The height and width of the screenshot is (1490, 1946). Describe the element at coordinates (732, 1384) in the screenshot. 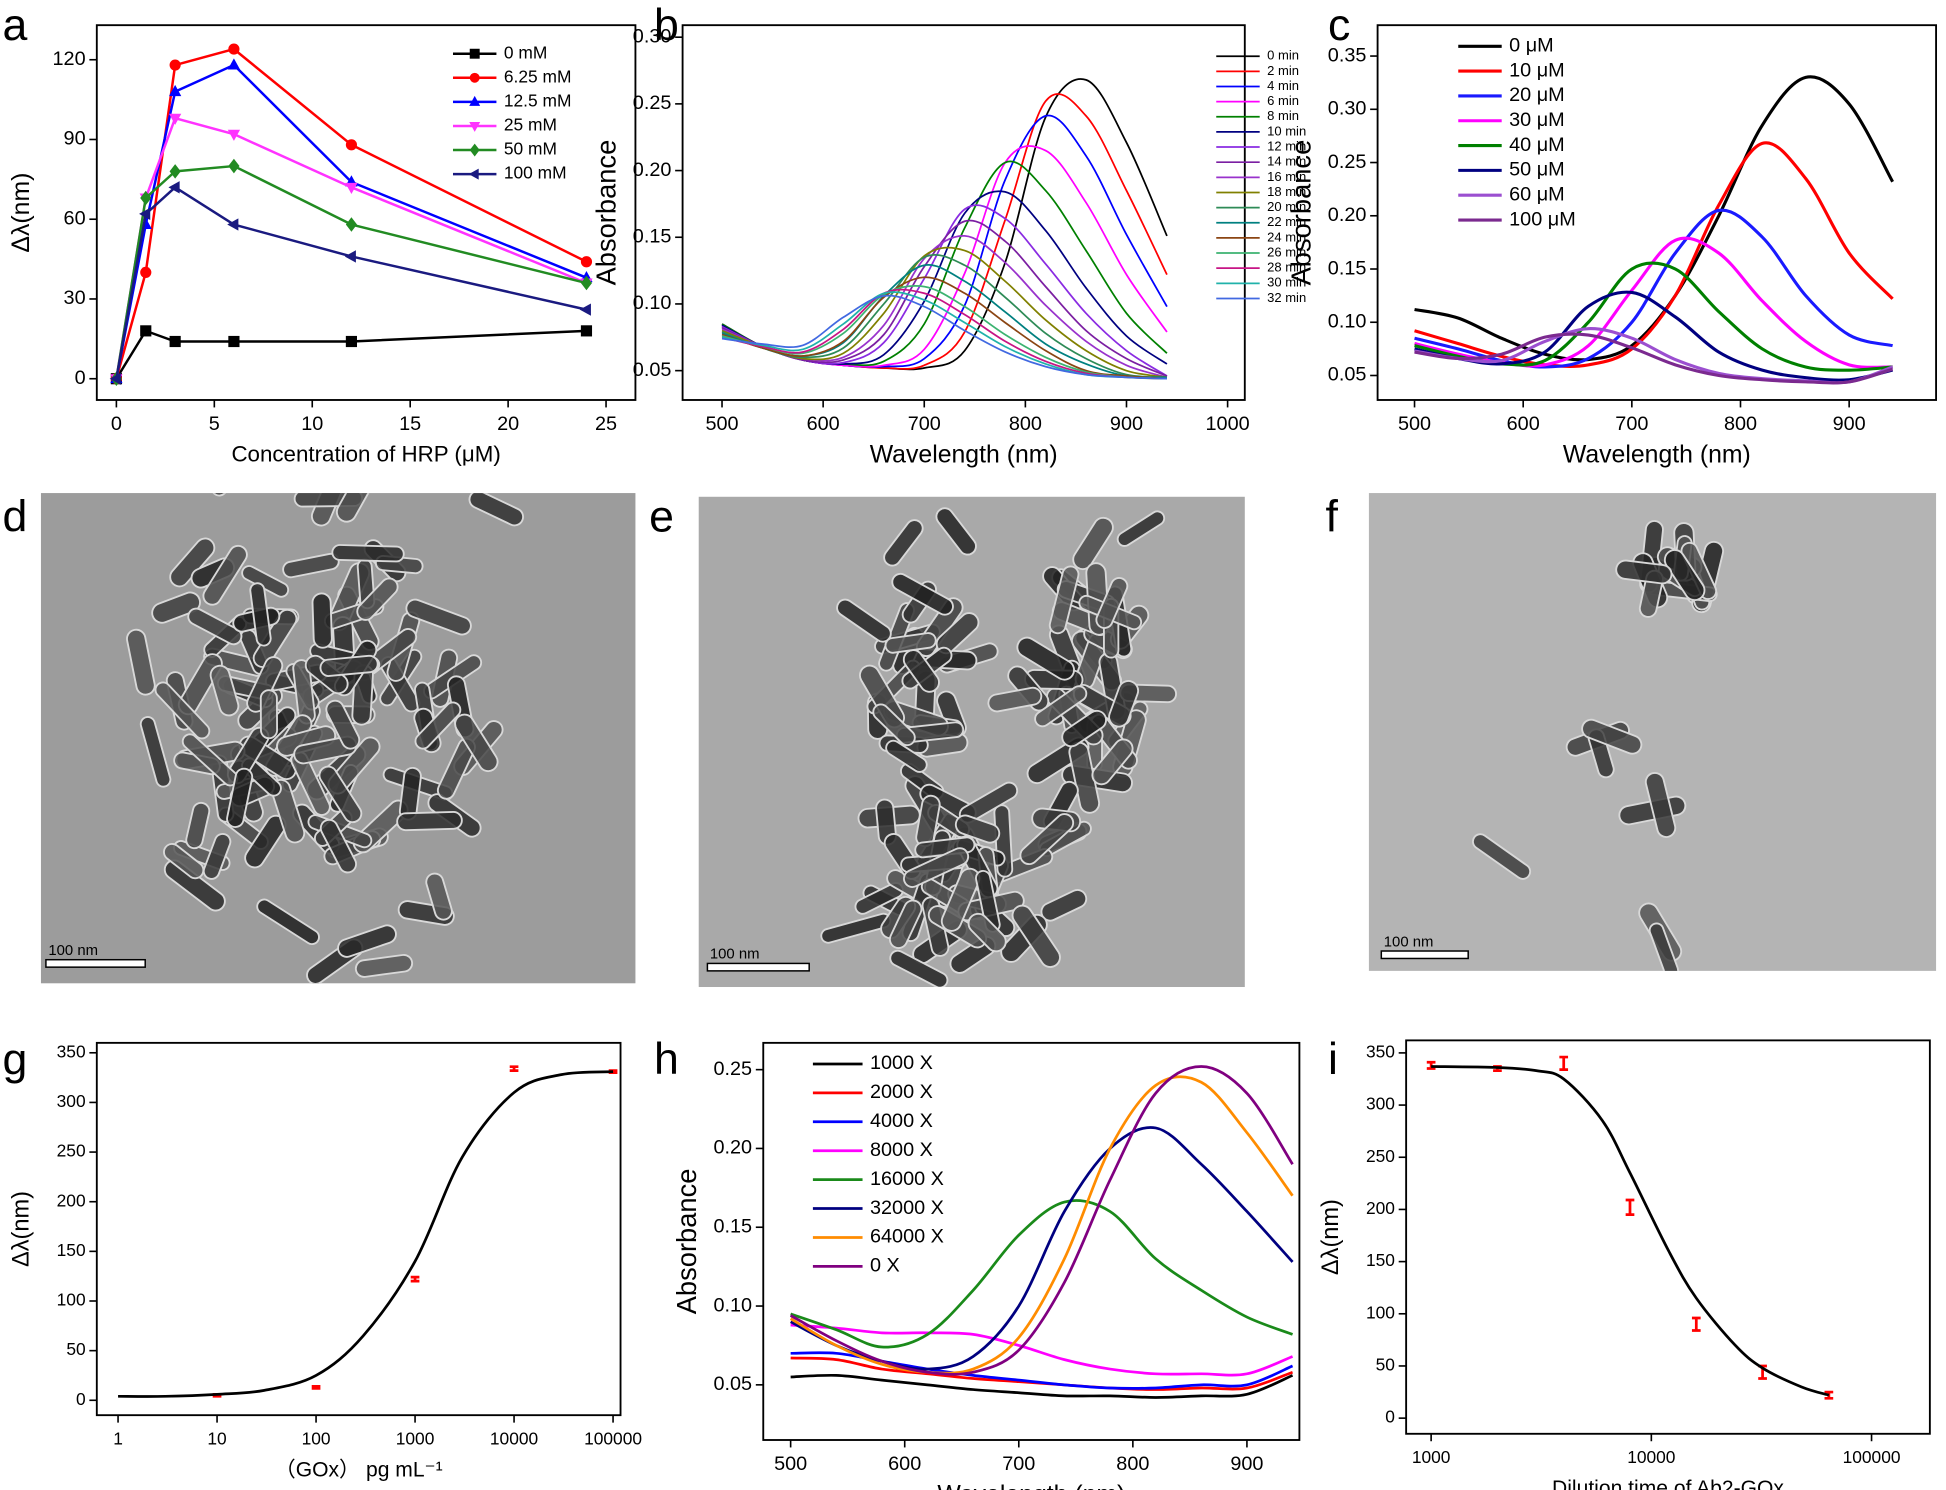

I see `y-tick-label: 0.05` at that location.